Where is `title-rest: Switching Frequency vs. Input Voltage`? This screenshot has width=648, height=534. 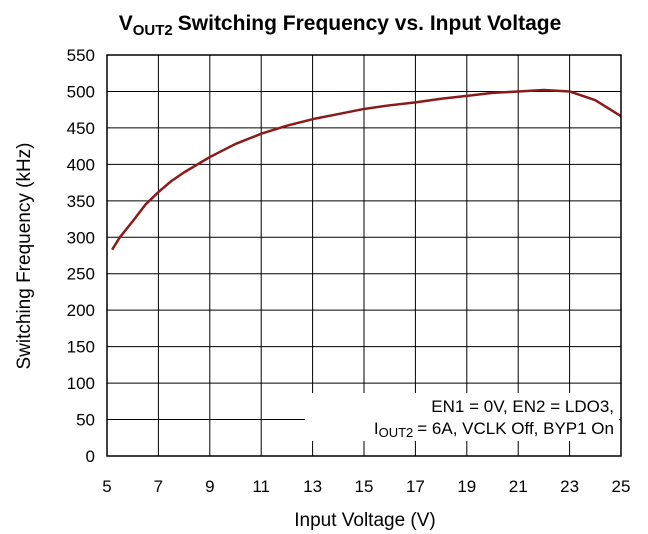 title-rest: Switching Frequency vs. Input Voltage is located at coordinates (370, 23).